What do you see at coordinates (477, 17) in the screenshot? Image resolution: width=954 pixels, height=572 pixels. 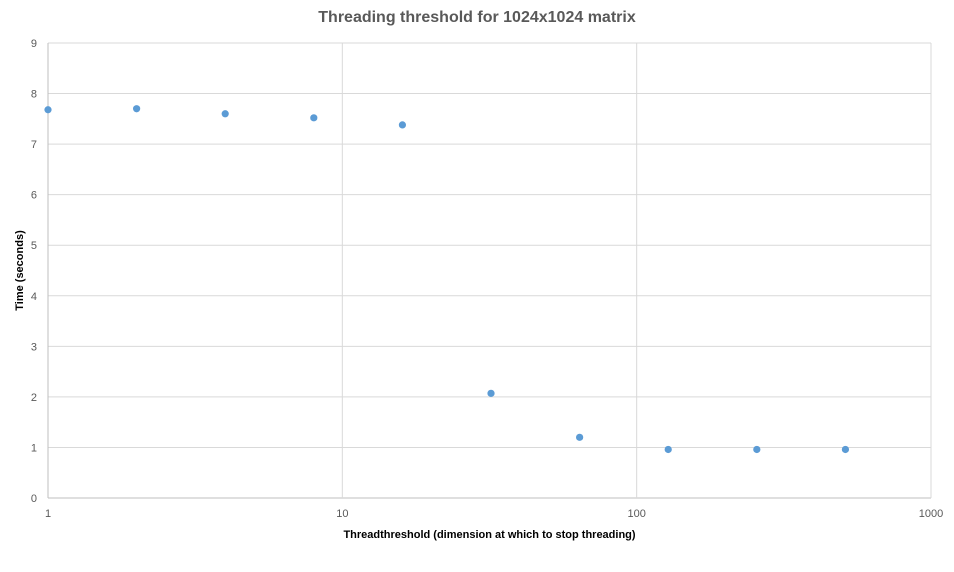 I see `chart-title: Threading threshold for 1024x1024 matrix` at bounding box center [477, 17].